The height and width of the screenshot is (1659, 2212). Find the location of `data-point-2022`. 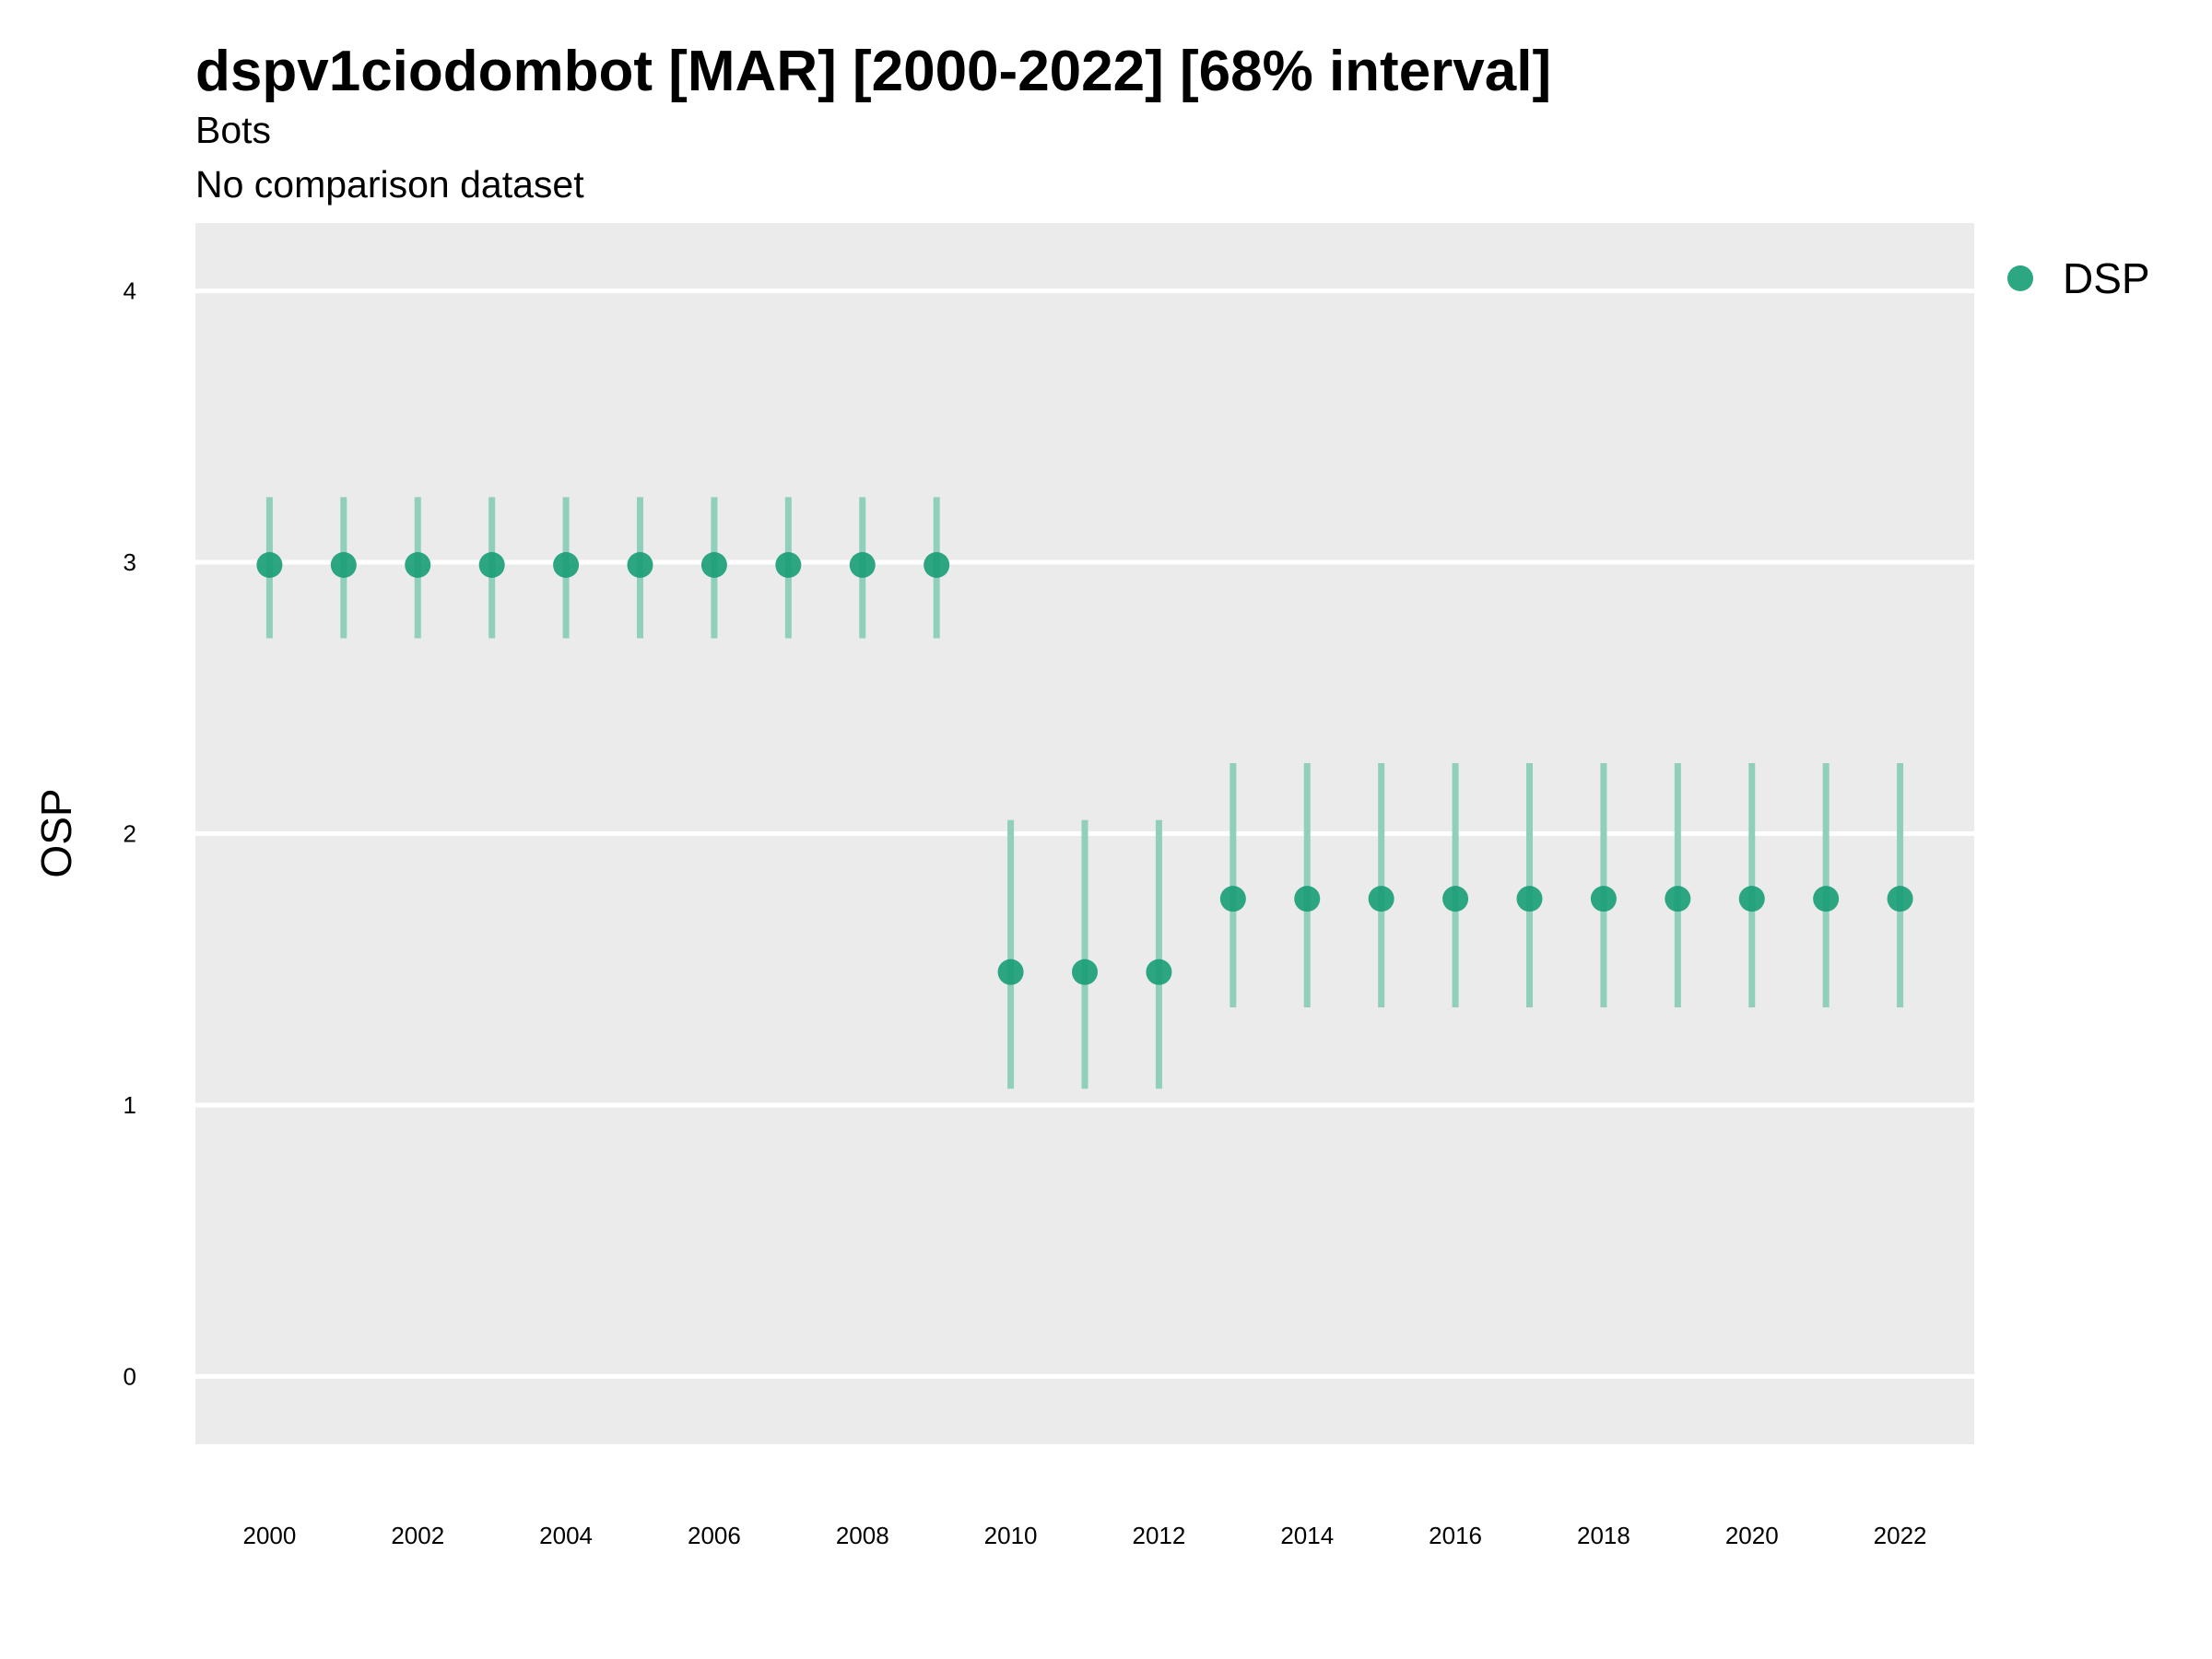

data-point-2022 is located at coordinates (1900, 899).